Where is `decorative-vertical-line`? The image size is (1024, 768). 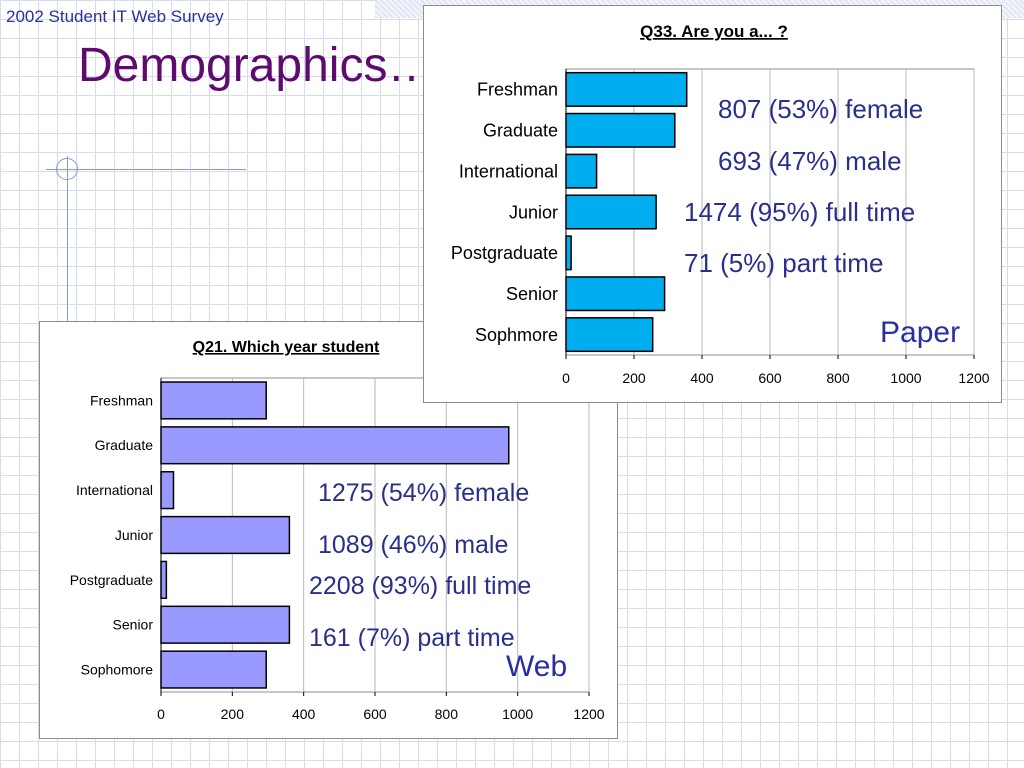 decorative-vertical-line is located at coordinates (67, 240).